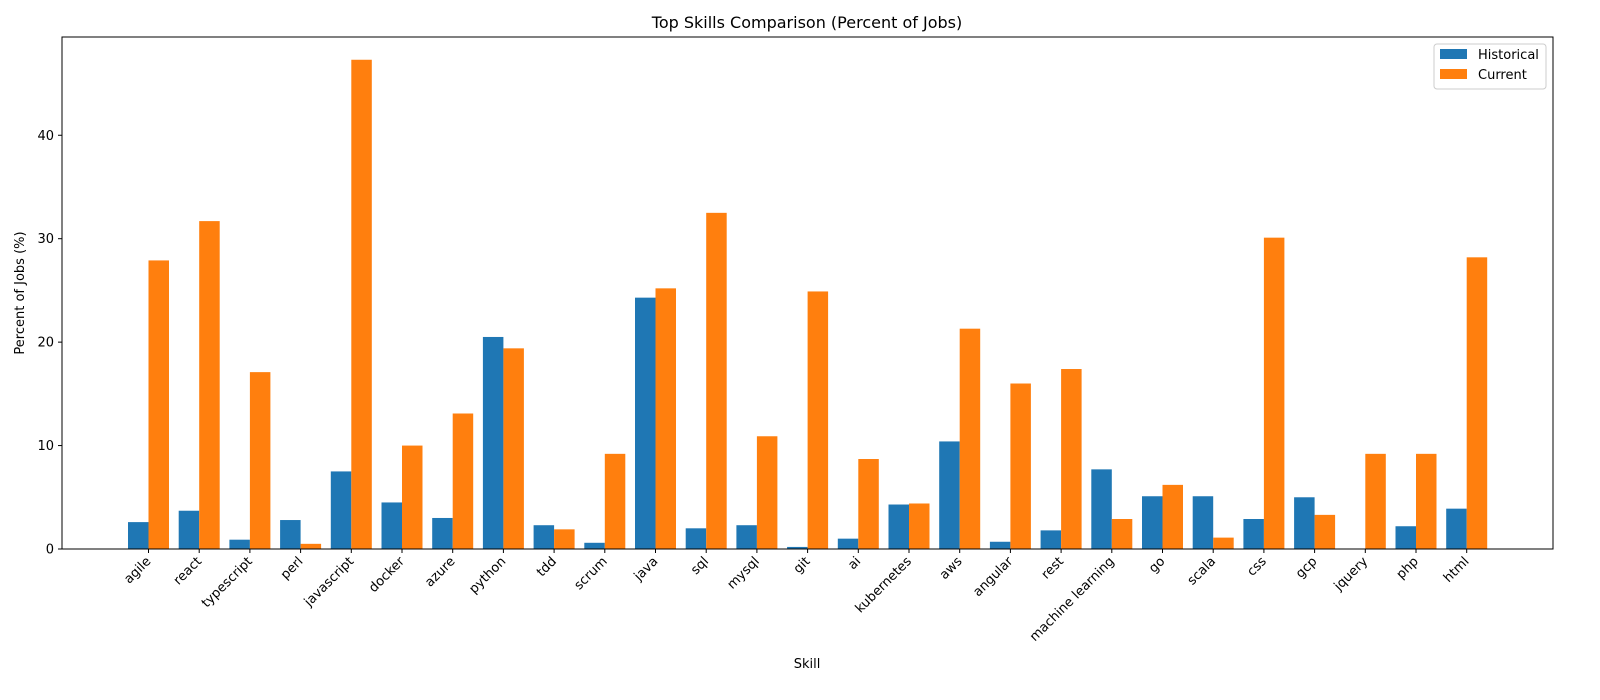  What do you see at coordinates (341, 510) in the screenshot?
I see `bar-historical-javascript` at bounding box center [341, 510].